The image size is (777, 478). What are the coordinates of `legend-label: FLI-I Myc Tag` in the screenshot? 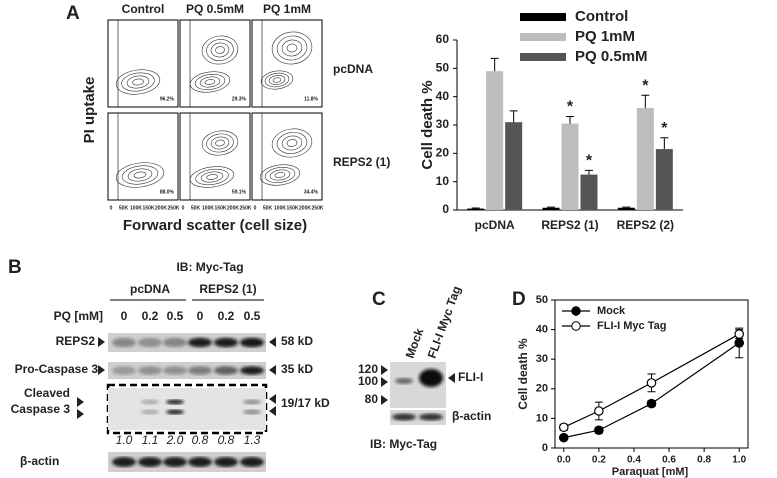 It's located at (631, 326).